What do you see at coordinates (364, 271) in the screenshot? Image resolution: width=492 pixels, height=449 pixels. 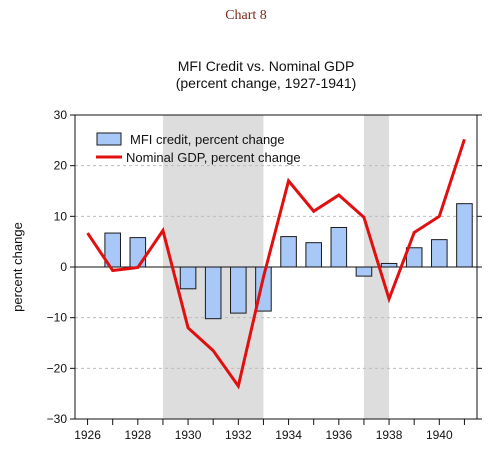 I see `bar-mfi-credit-1937` at bounding box center [364, 271].